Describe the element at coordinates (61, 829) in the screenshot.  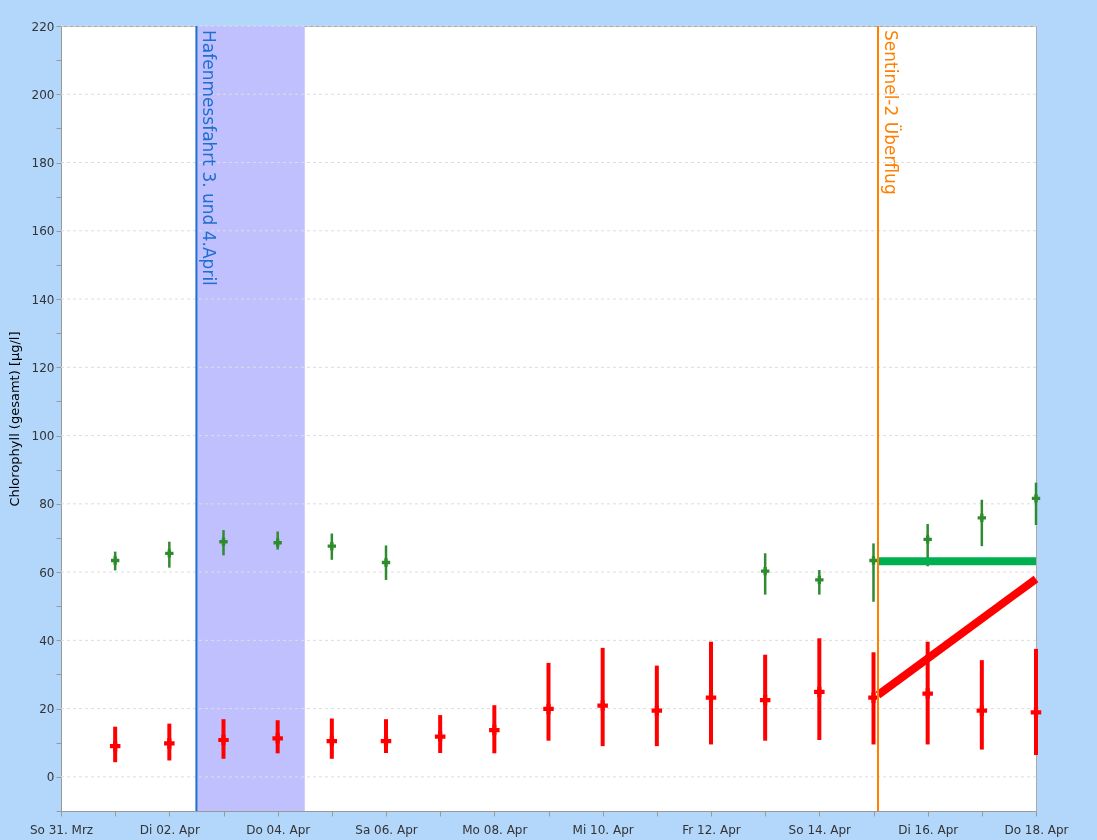
I see `x-tick-label: So 31. Mrz` at that location.